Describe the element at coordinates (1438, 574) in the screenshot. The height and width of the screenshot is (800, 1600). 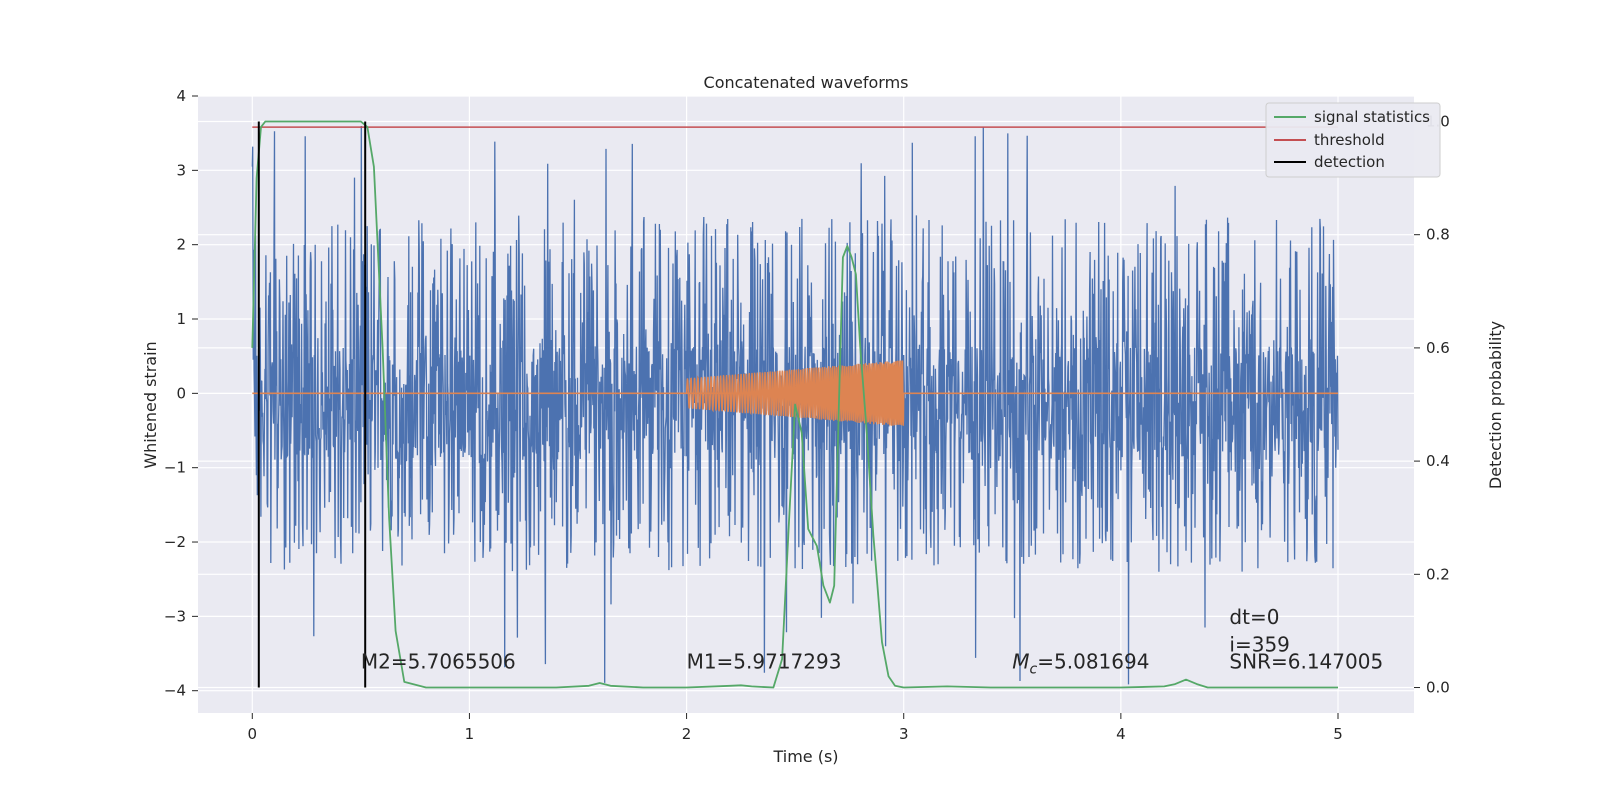
I see `y-right-tick-label-1: 0.2` at that location.